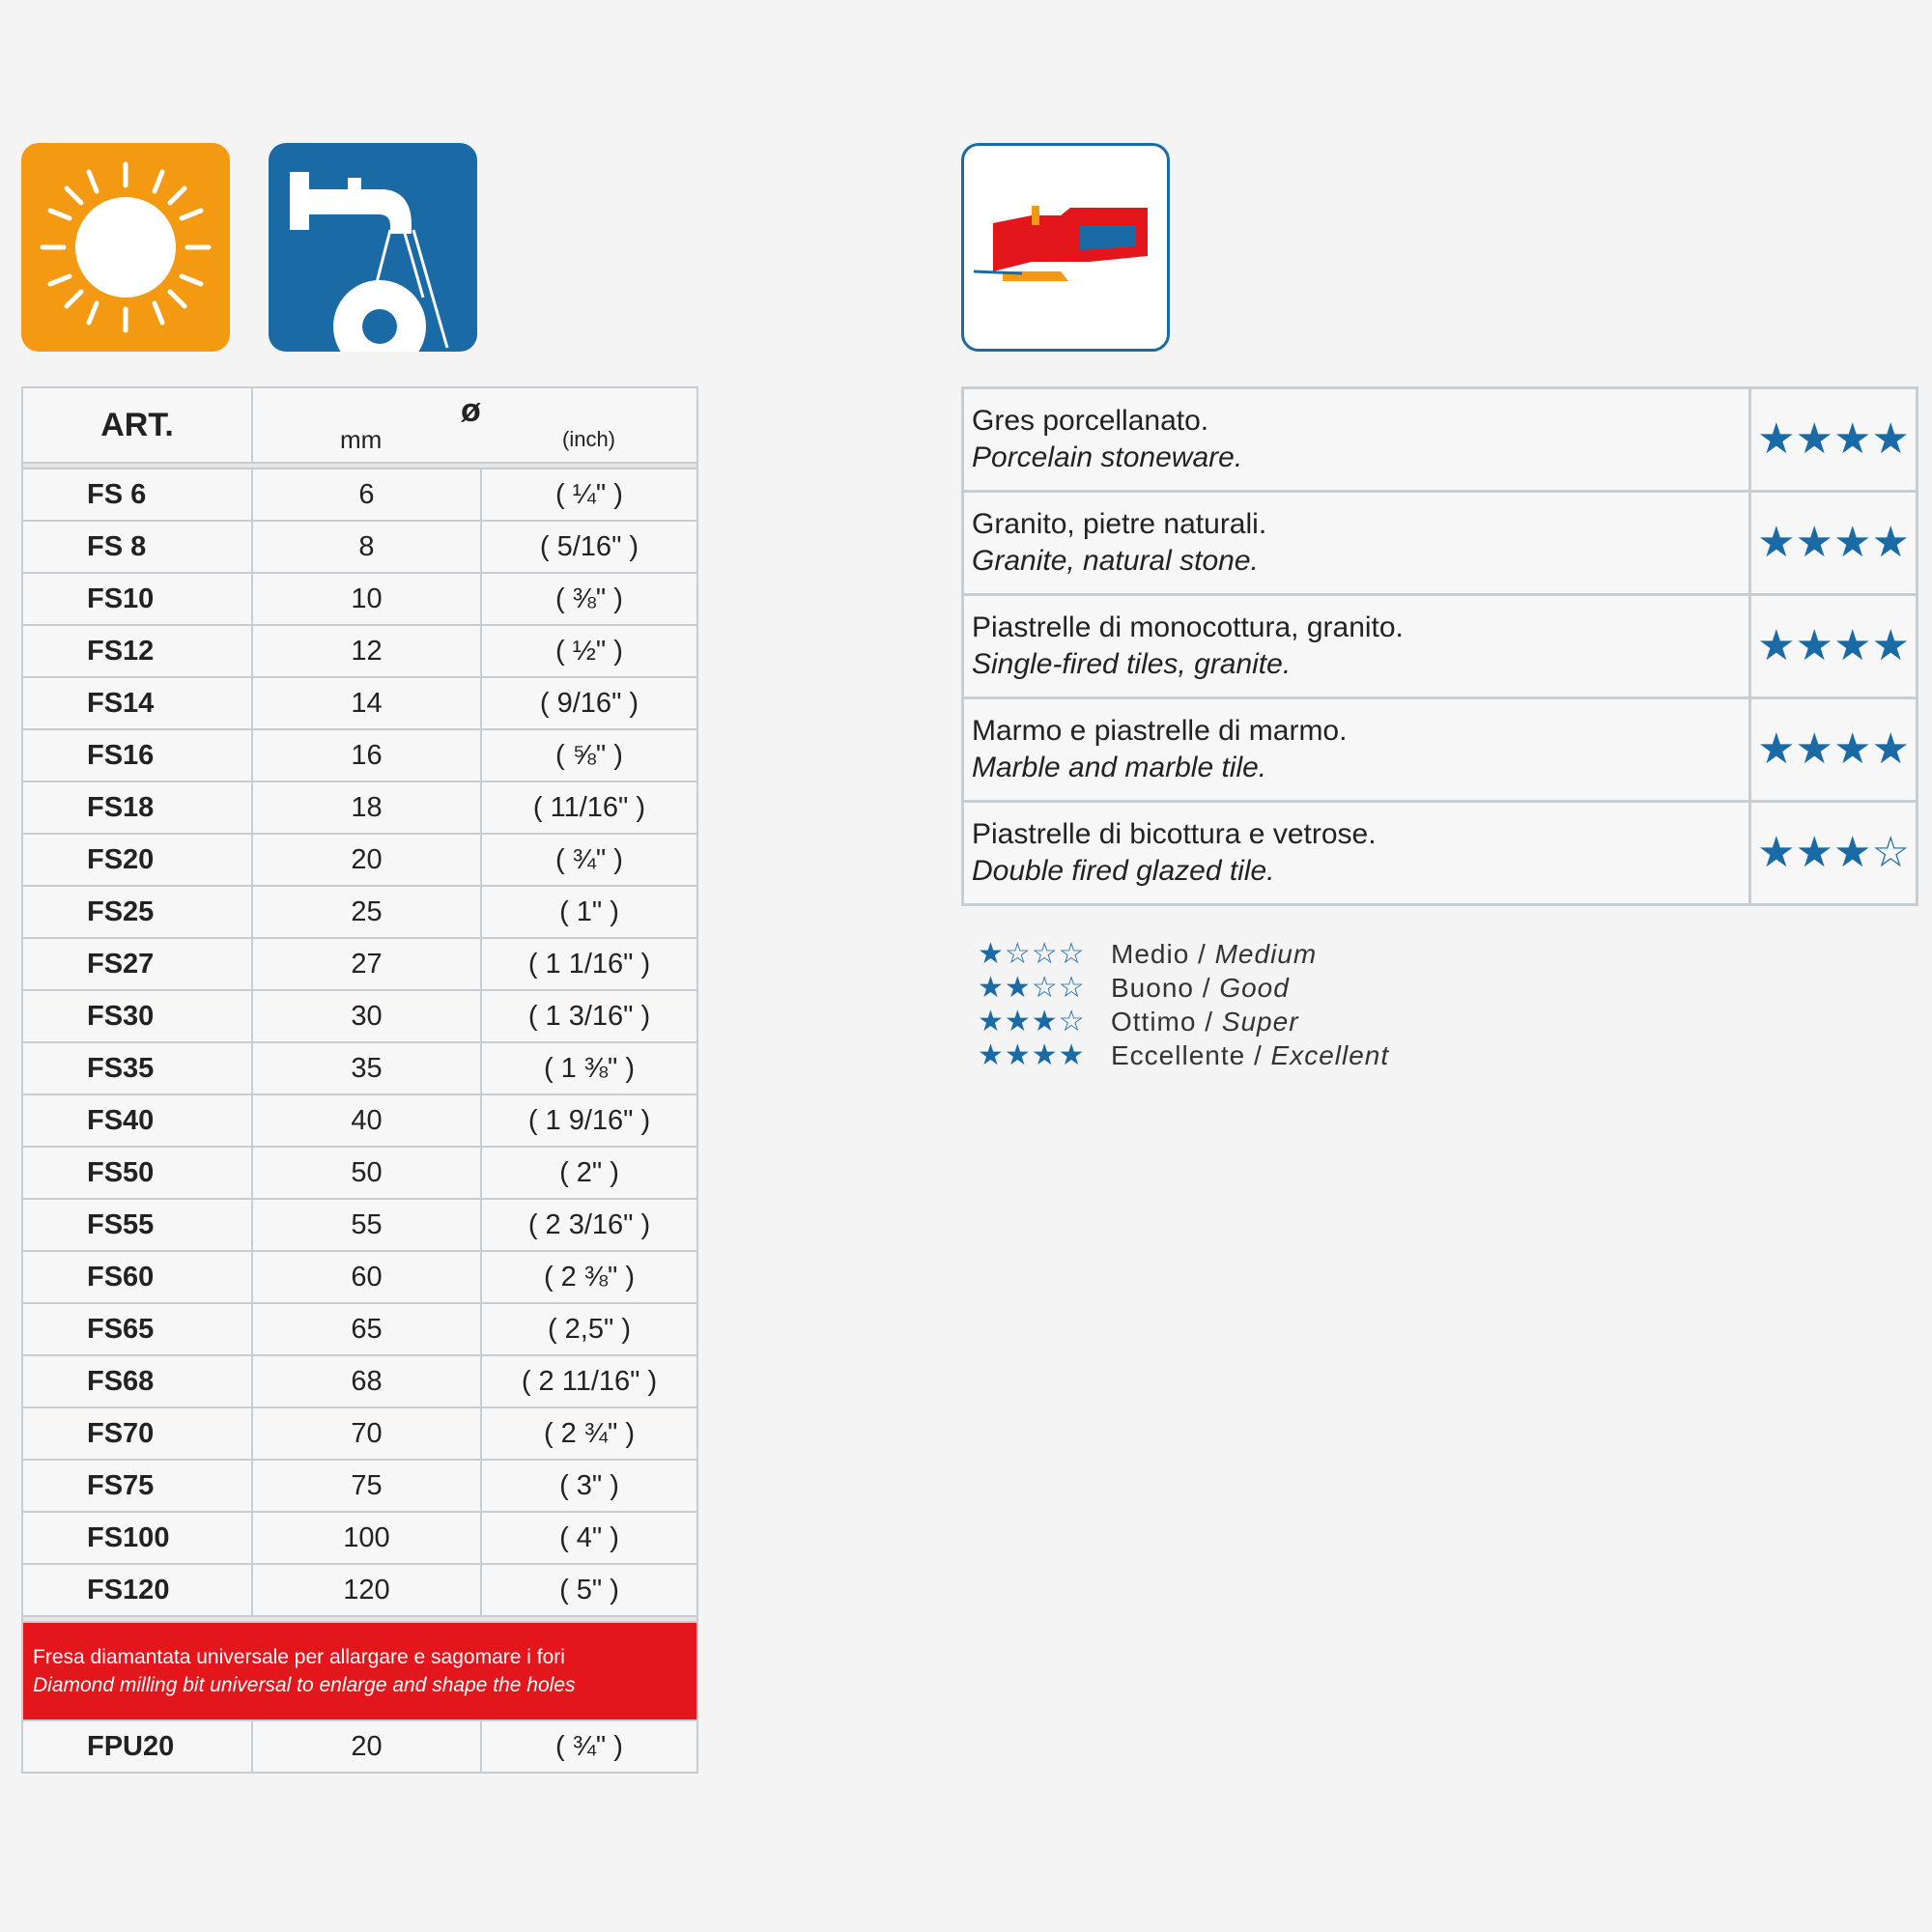 The height and width of the screenshot is (1932, 1932). What do you see at coordinates (1266, 954) in the screenshot?
I see `legend-en: Medium` at bounding box center [1266, 954].